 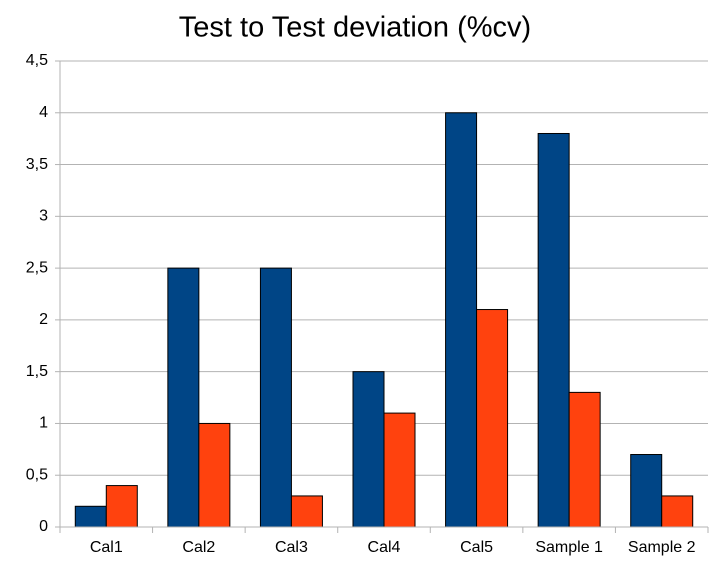 What do you see at coordinates (37, 474) in the screenshot?
I see `y-tick-label: 0,5` at bounding box center [37, 474].